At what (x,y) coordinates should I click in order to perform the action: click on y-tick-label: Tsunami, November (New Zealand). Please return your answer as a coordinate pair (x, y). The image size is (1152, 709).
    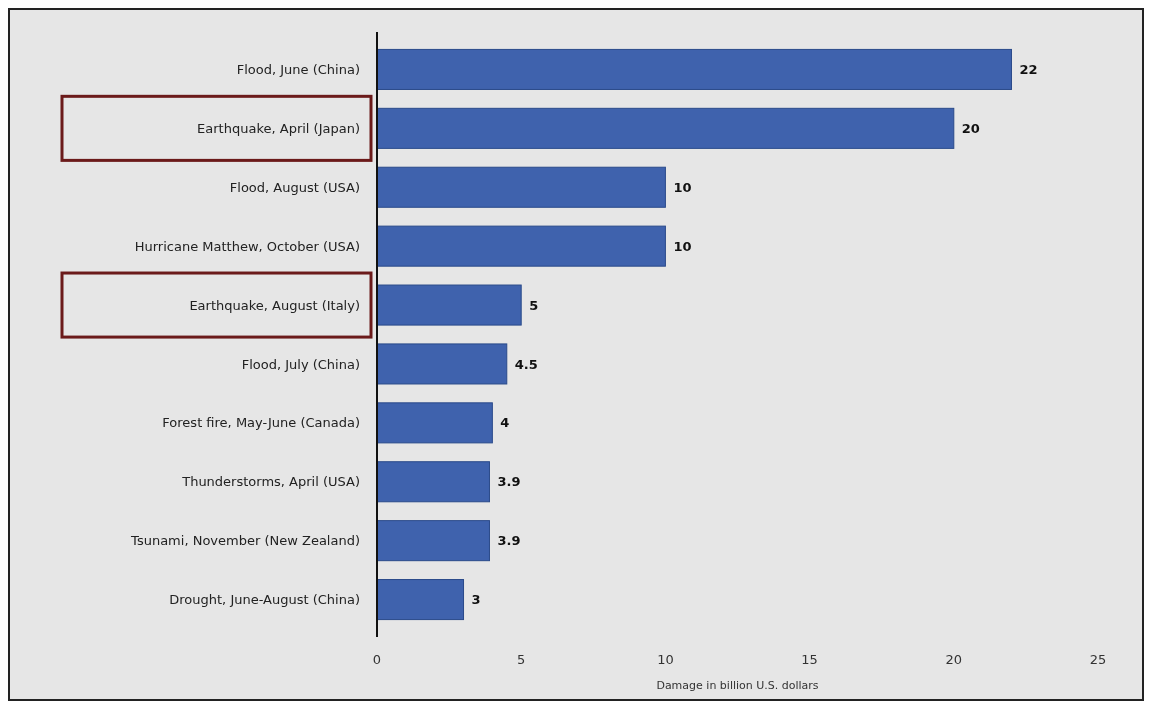
    Looking at the image, I should click on (245, 541).